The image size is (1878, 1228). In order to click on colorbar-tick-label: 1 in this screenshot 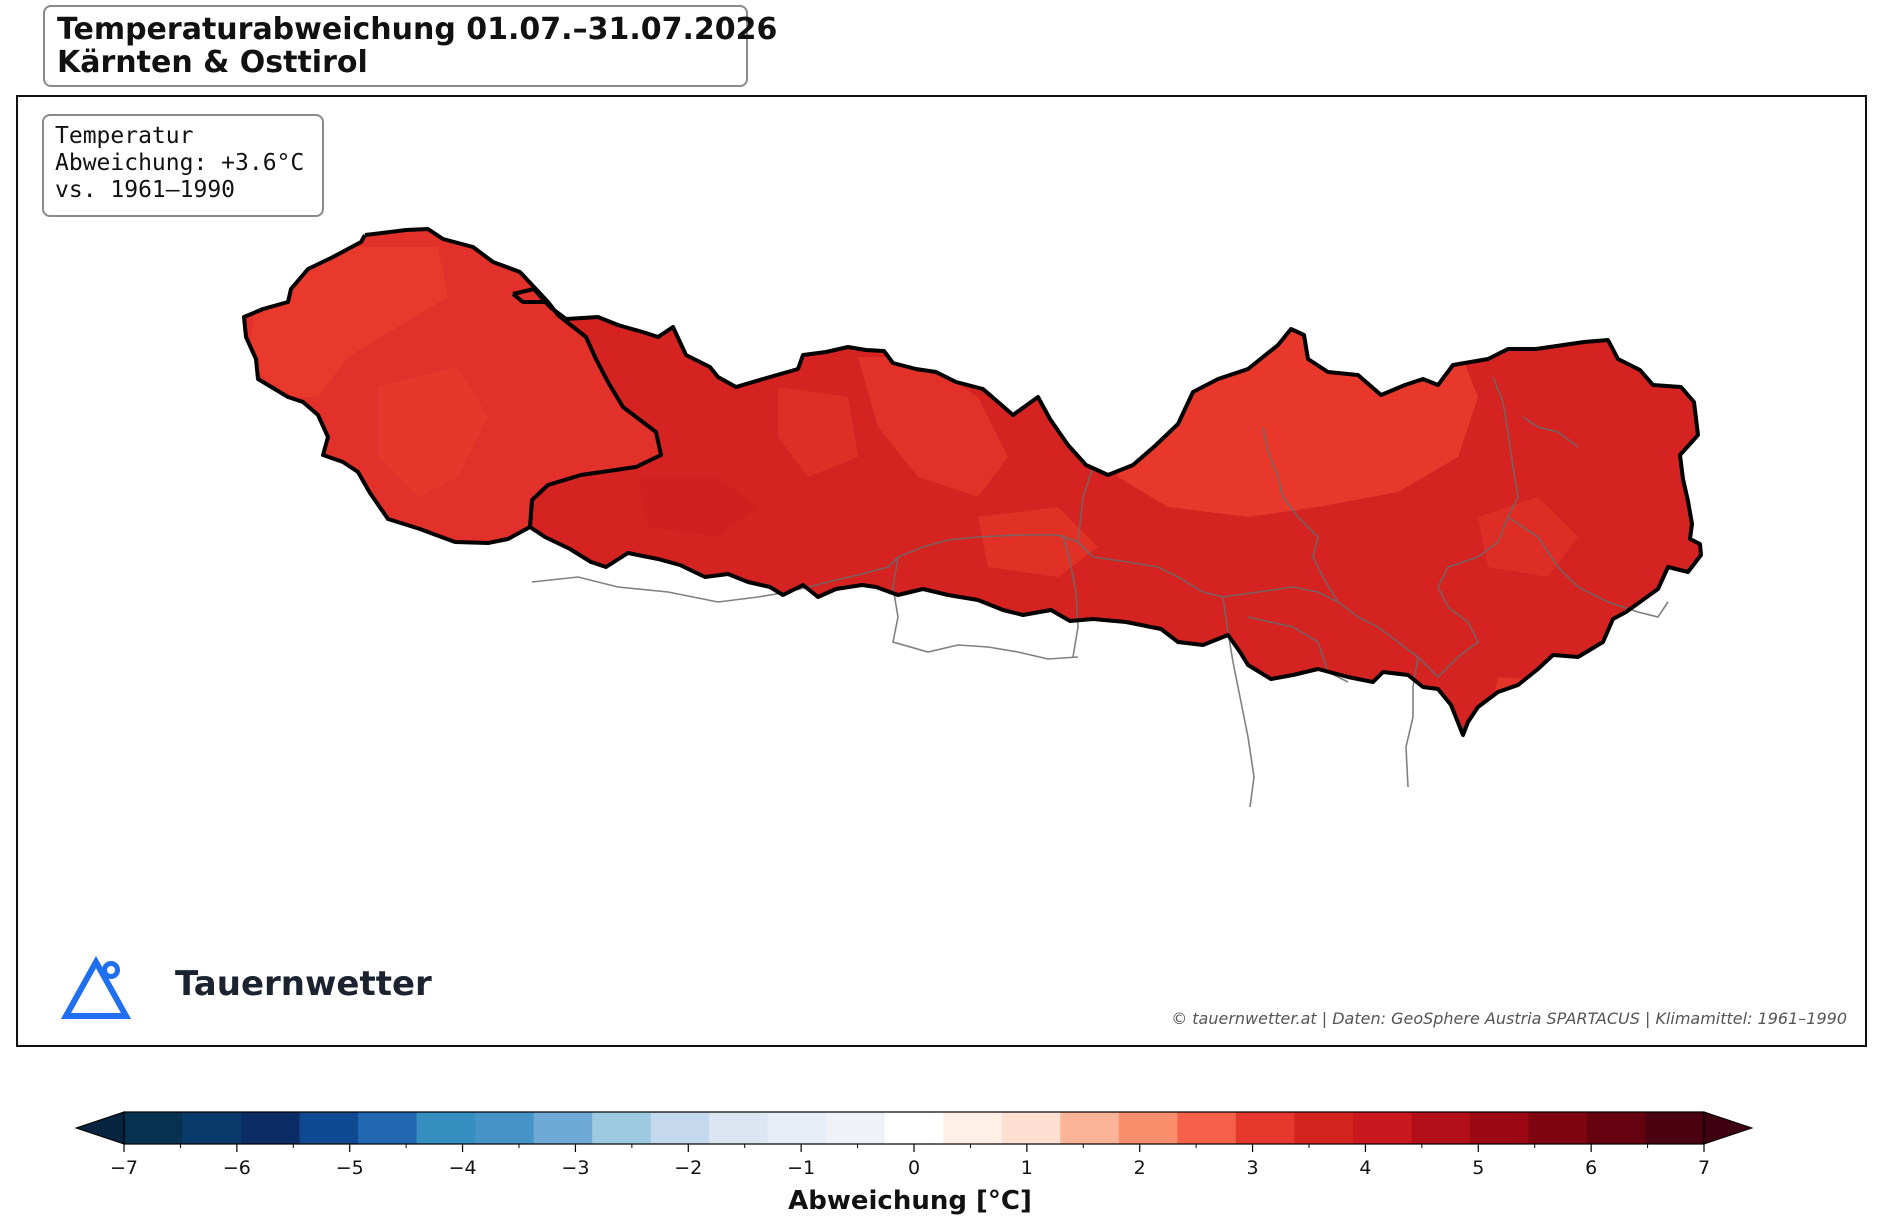, I will do `click(1027, 1168)`.